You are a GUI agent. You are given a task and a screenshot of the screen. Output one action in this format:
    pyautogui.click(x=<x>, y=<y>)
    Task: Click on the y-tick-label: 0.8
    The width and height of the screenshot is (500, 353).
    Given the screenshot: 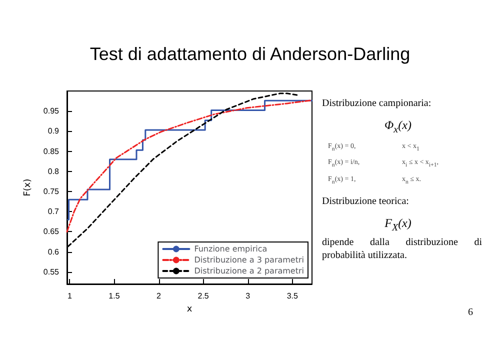 What is the action you would take?
    pyautogui.click(x=54, y=171)
    